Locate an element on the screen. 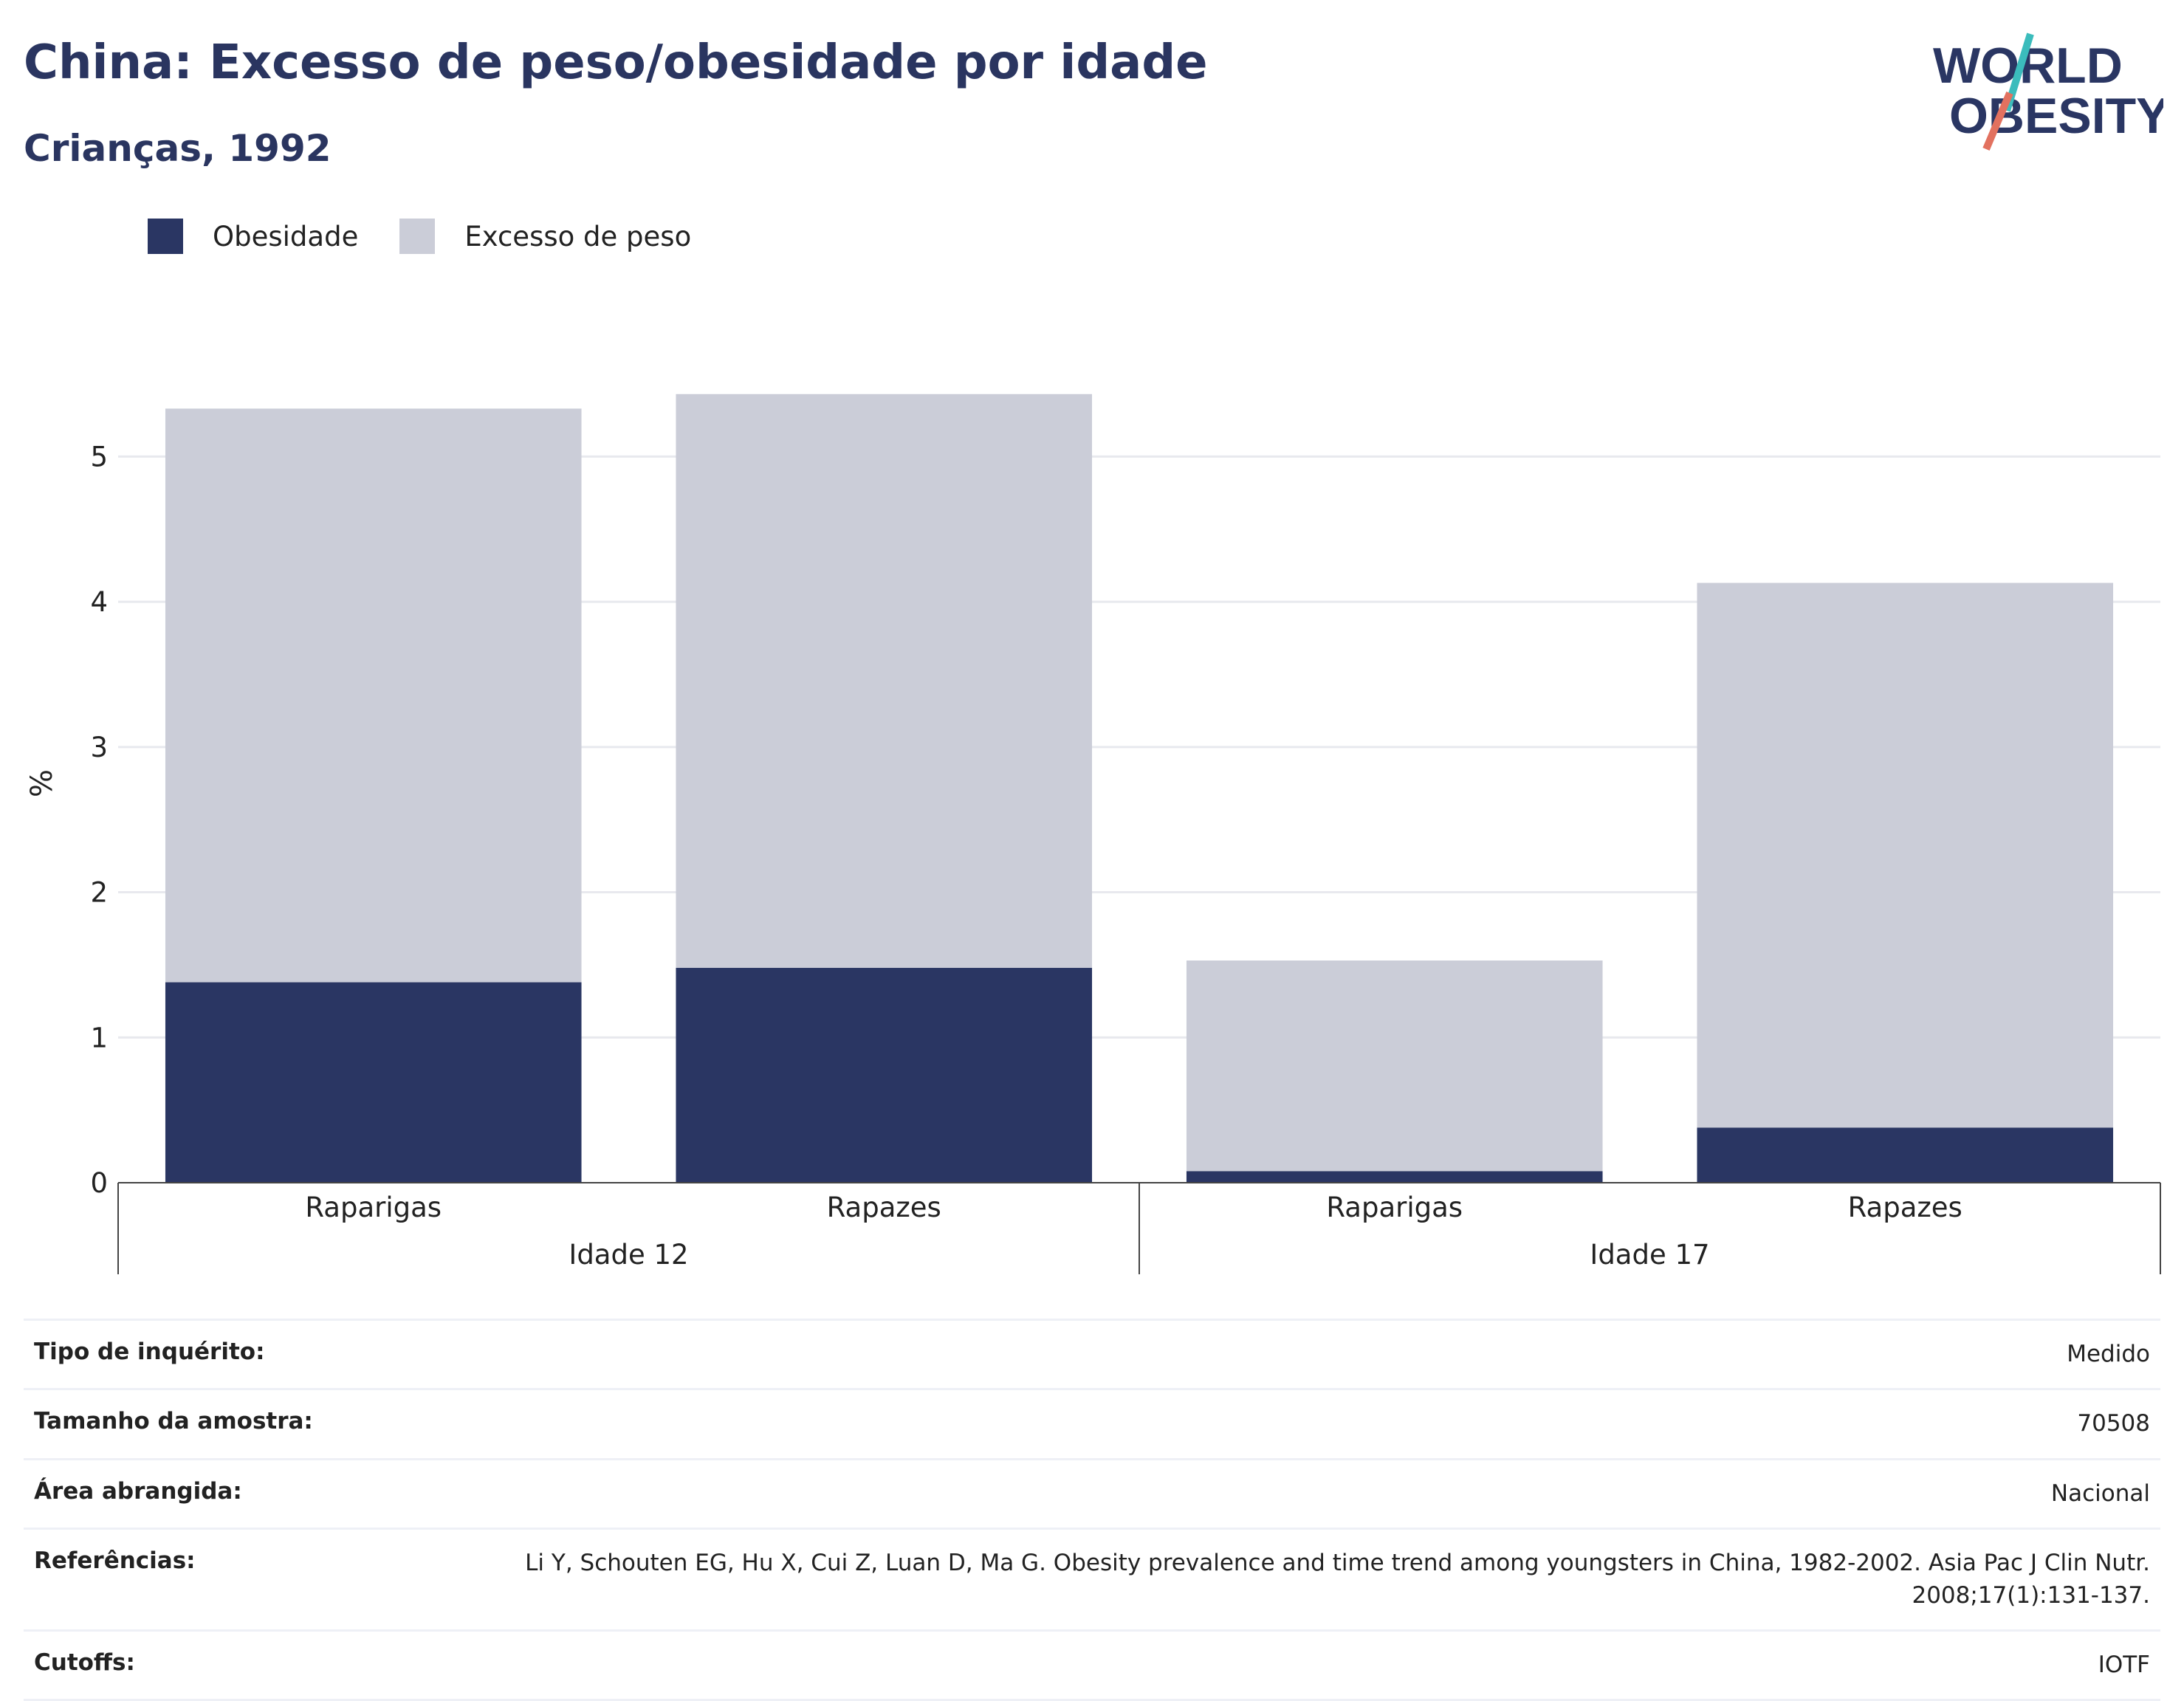 The width and height of the screenshot is (2184, 1701). y-tick-label: 4 is located at coordinates (99, 602).